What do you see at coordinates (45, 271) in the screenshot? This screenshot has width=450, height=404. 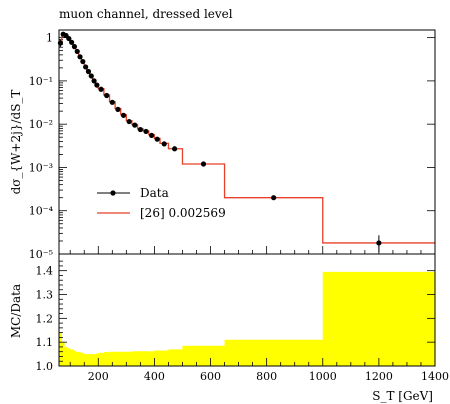 I see `ratio-y-tick-label: 1.4` at bounding box center [45, 271].